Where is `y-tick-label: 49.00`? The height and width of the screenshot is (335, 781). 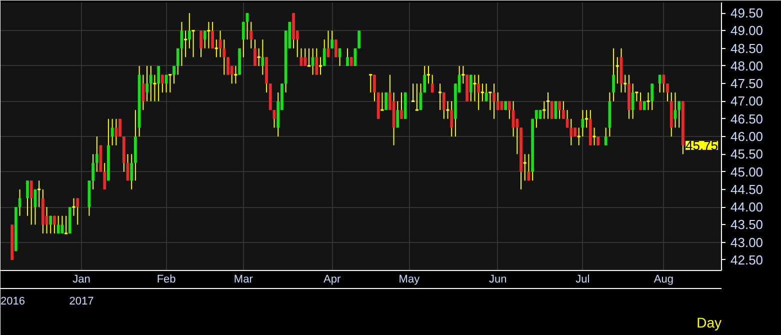
y-tick-label: 49.00 is located at coordinates (747, 30).